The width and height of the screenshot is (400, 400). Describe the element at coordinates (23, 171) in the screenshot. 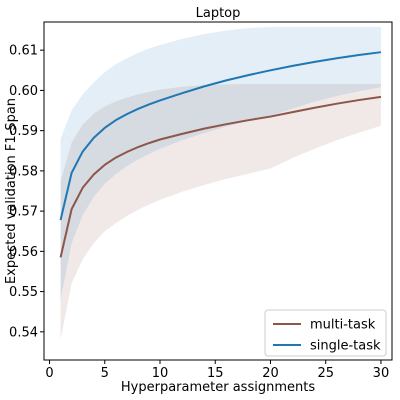

I see `y-tick-label: 0.58` at that location.